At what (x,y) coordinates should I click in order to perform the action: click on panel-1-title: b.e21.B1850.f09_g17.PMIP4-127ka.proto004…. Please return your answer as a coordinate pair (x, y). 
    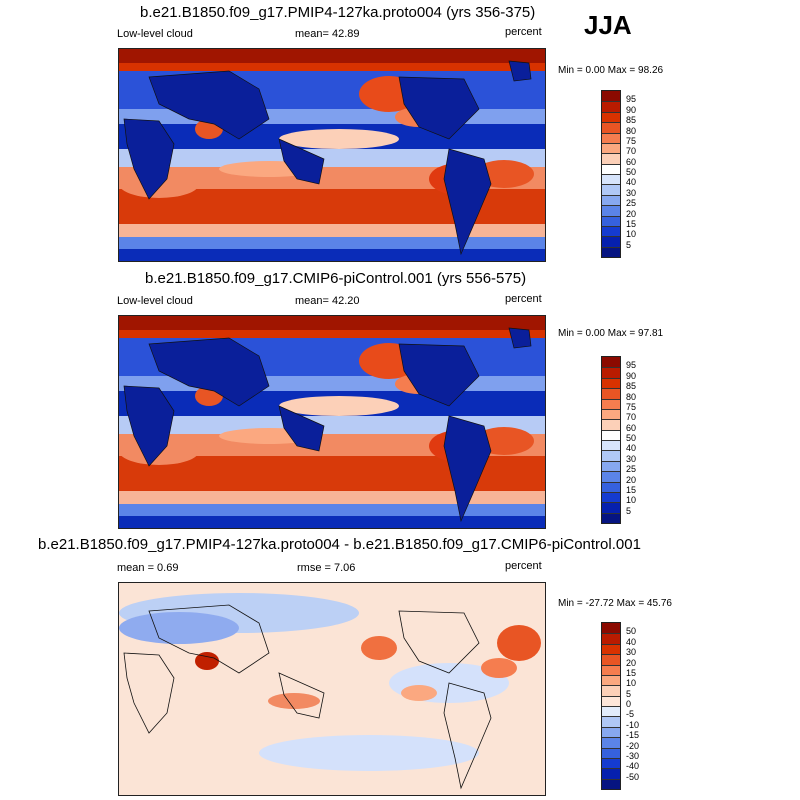
    Looking at the image, I should click on (338, 12).